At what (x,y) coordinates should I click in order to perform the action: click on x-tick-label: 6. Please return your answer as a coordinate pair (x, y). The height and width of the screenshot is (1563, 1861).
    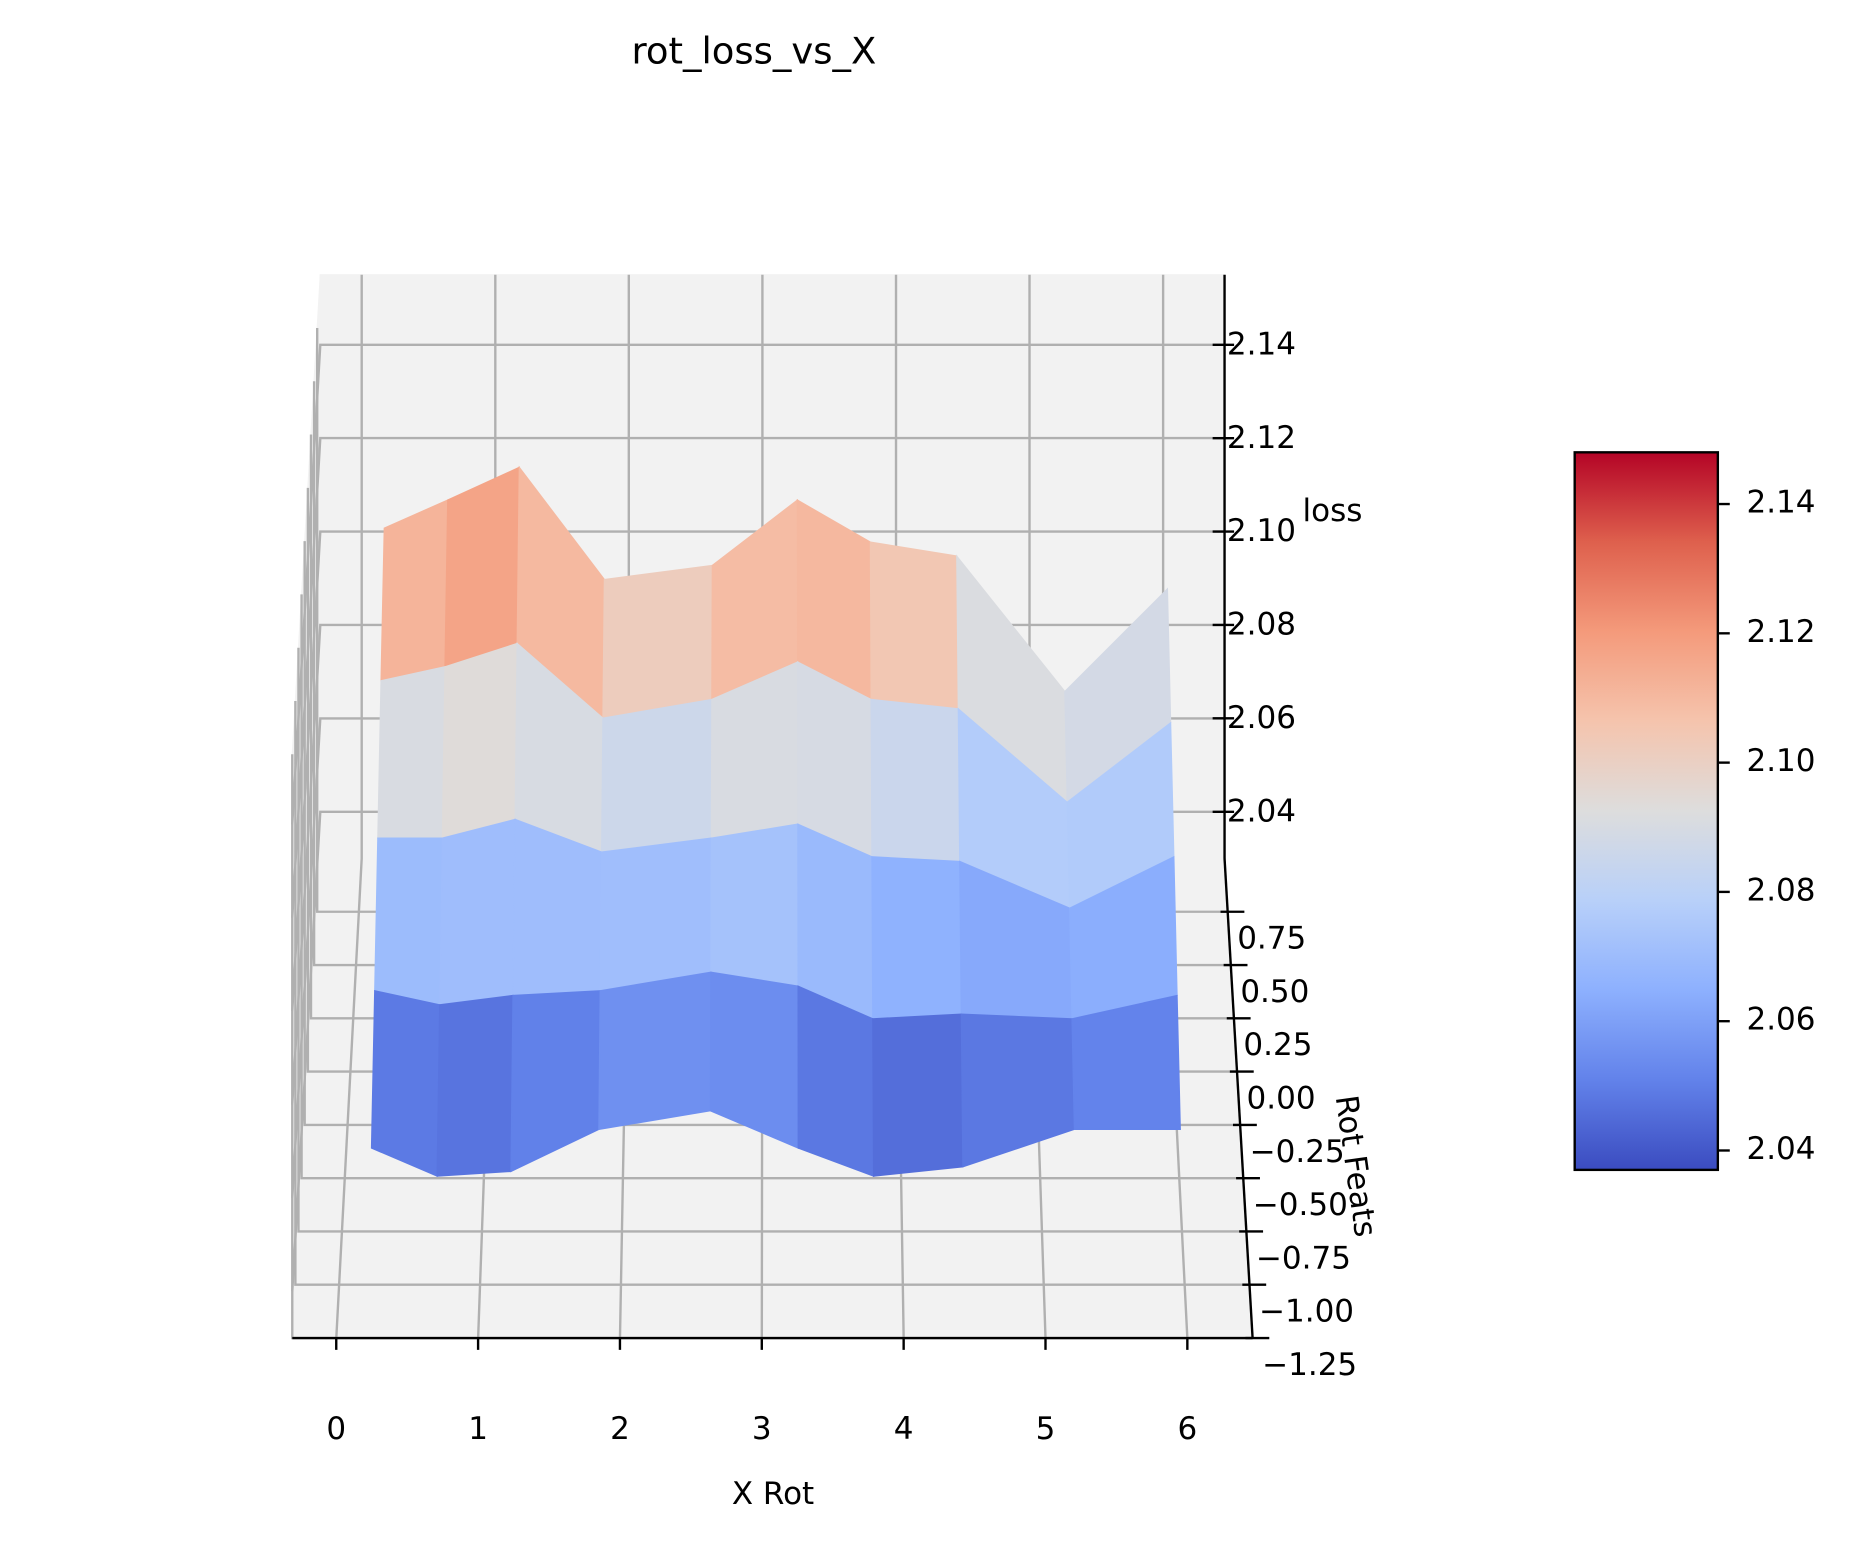
    Looking at the image, I should click on (1187, 1429).